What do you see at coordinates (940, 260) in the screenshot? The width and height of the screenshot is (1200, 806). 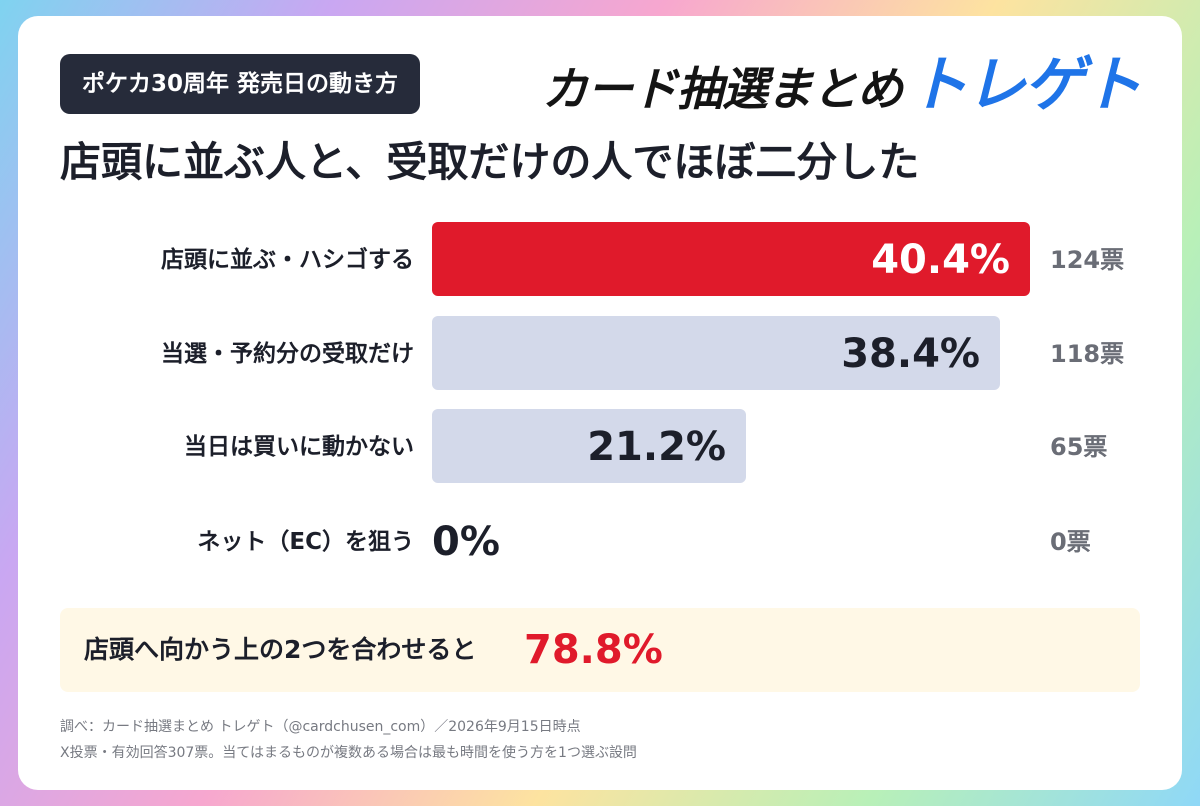 I see `bar-value-label: 40.4%` at bounding box center [940, 260].